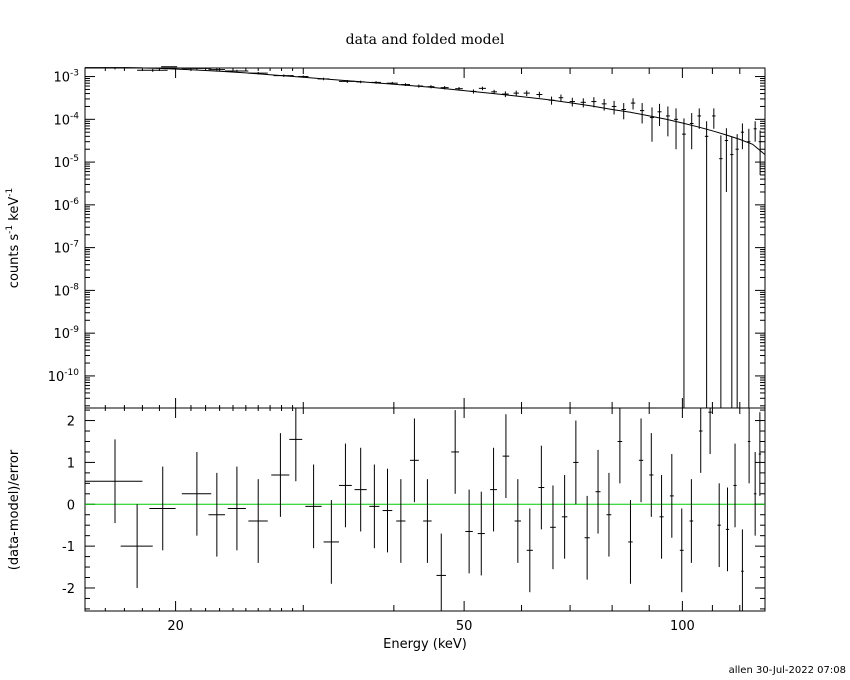 The width and height of the screenshot is (850, 680). What do you see at coordinates (66, 248) in the screenshot?
I see `y-tick-label-top-panel: 10⁻⁷` at bounding box center [66, 248].